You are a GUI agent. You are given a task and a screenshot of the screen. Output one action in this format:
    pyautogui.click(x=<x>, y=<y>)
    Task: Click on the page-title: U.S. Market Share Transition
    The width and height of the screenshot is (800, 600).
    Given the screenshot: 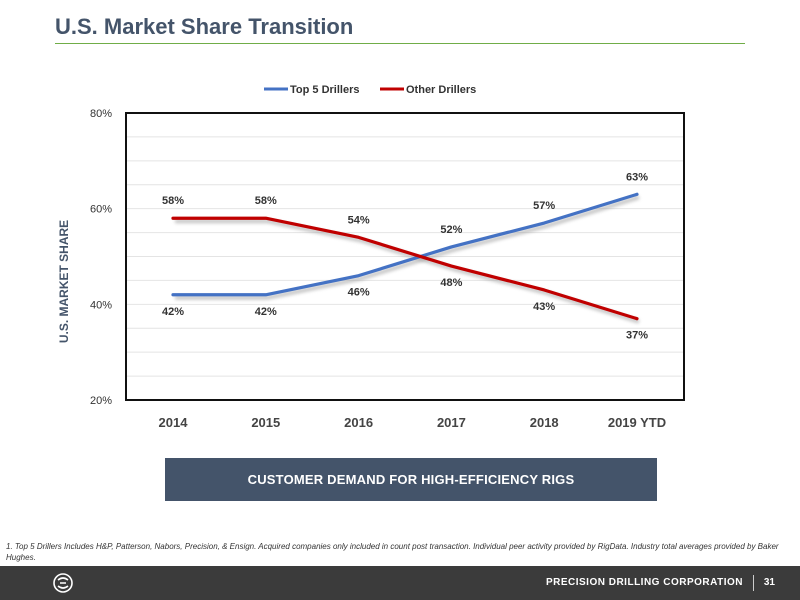 What is the action you would take?
    pyautogui.click(x=204, y=26)
    